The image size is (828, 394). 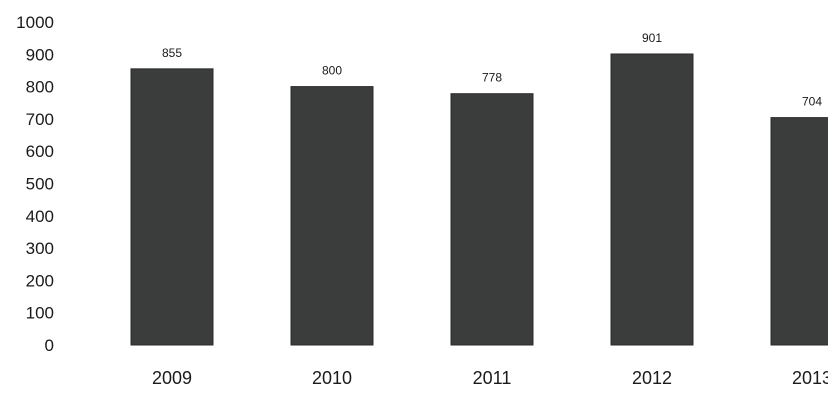 I want to click on x-tick-label-2012: 2012, so click(x=652, y=378).